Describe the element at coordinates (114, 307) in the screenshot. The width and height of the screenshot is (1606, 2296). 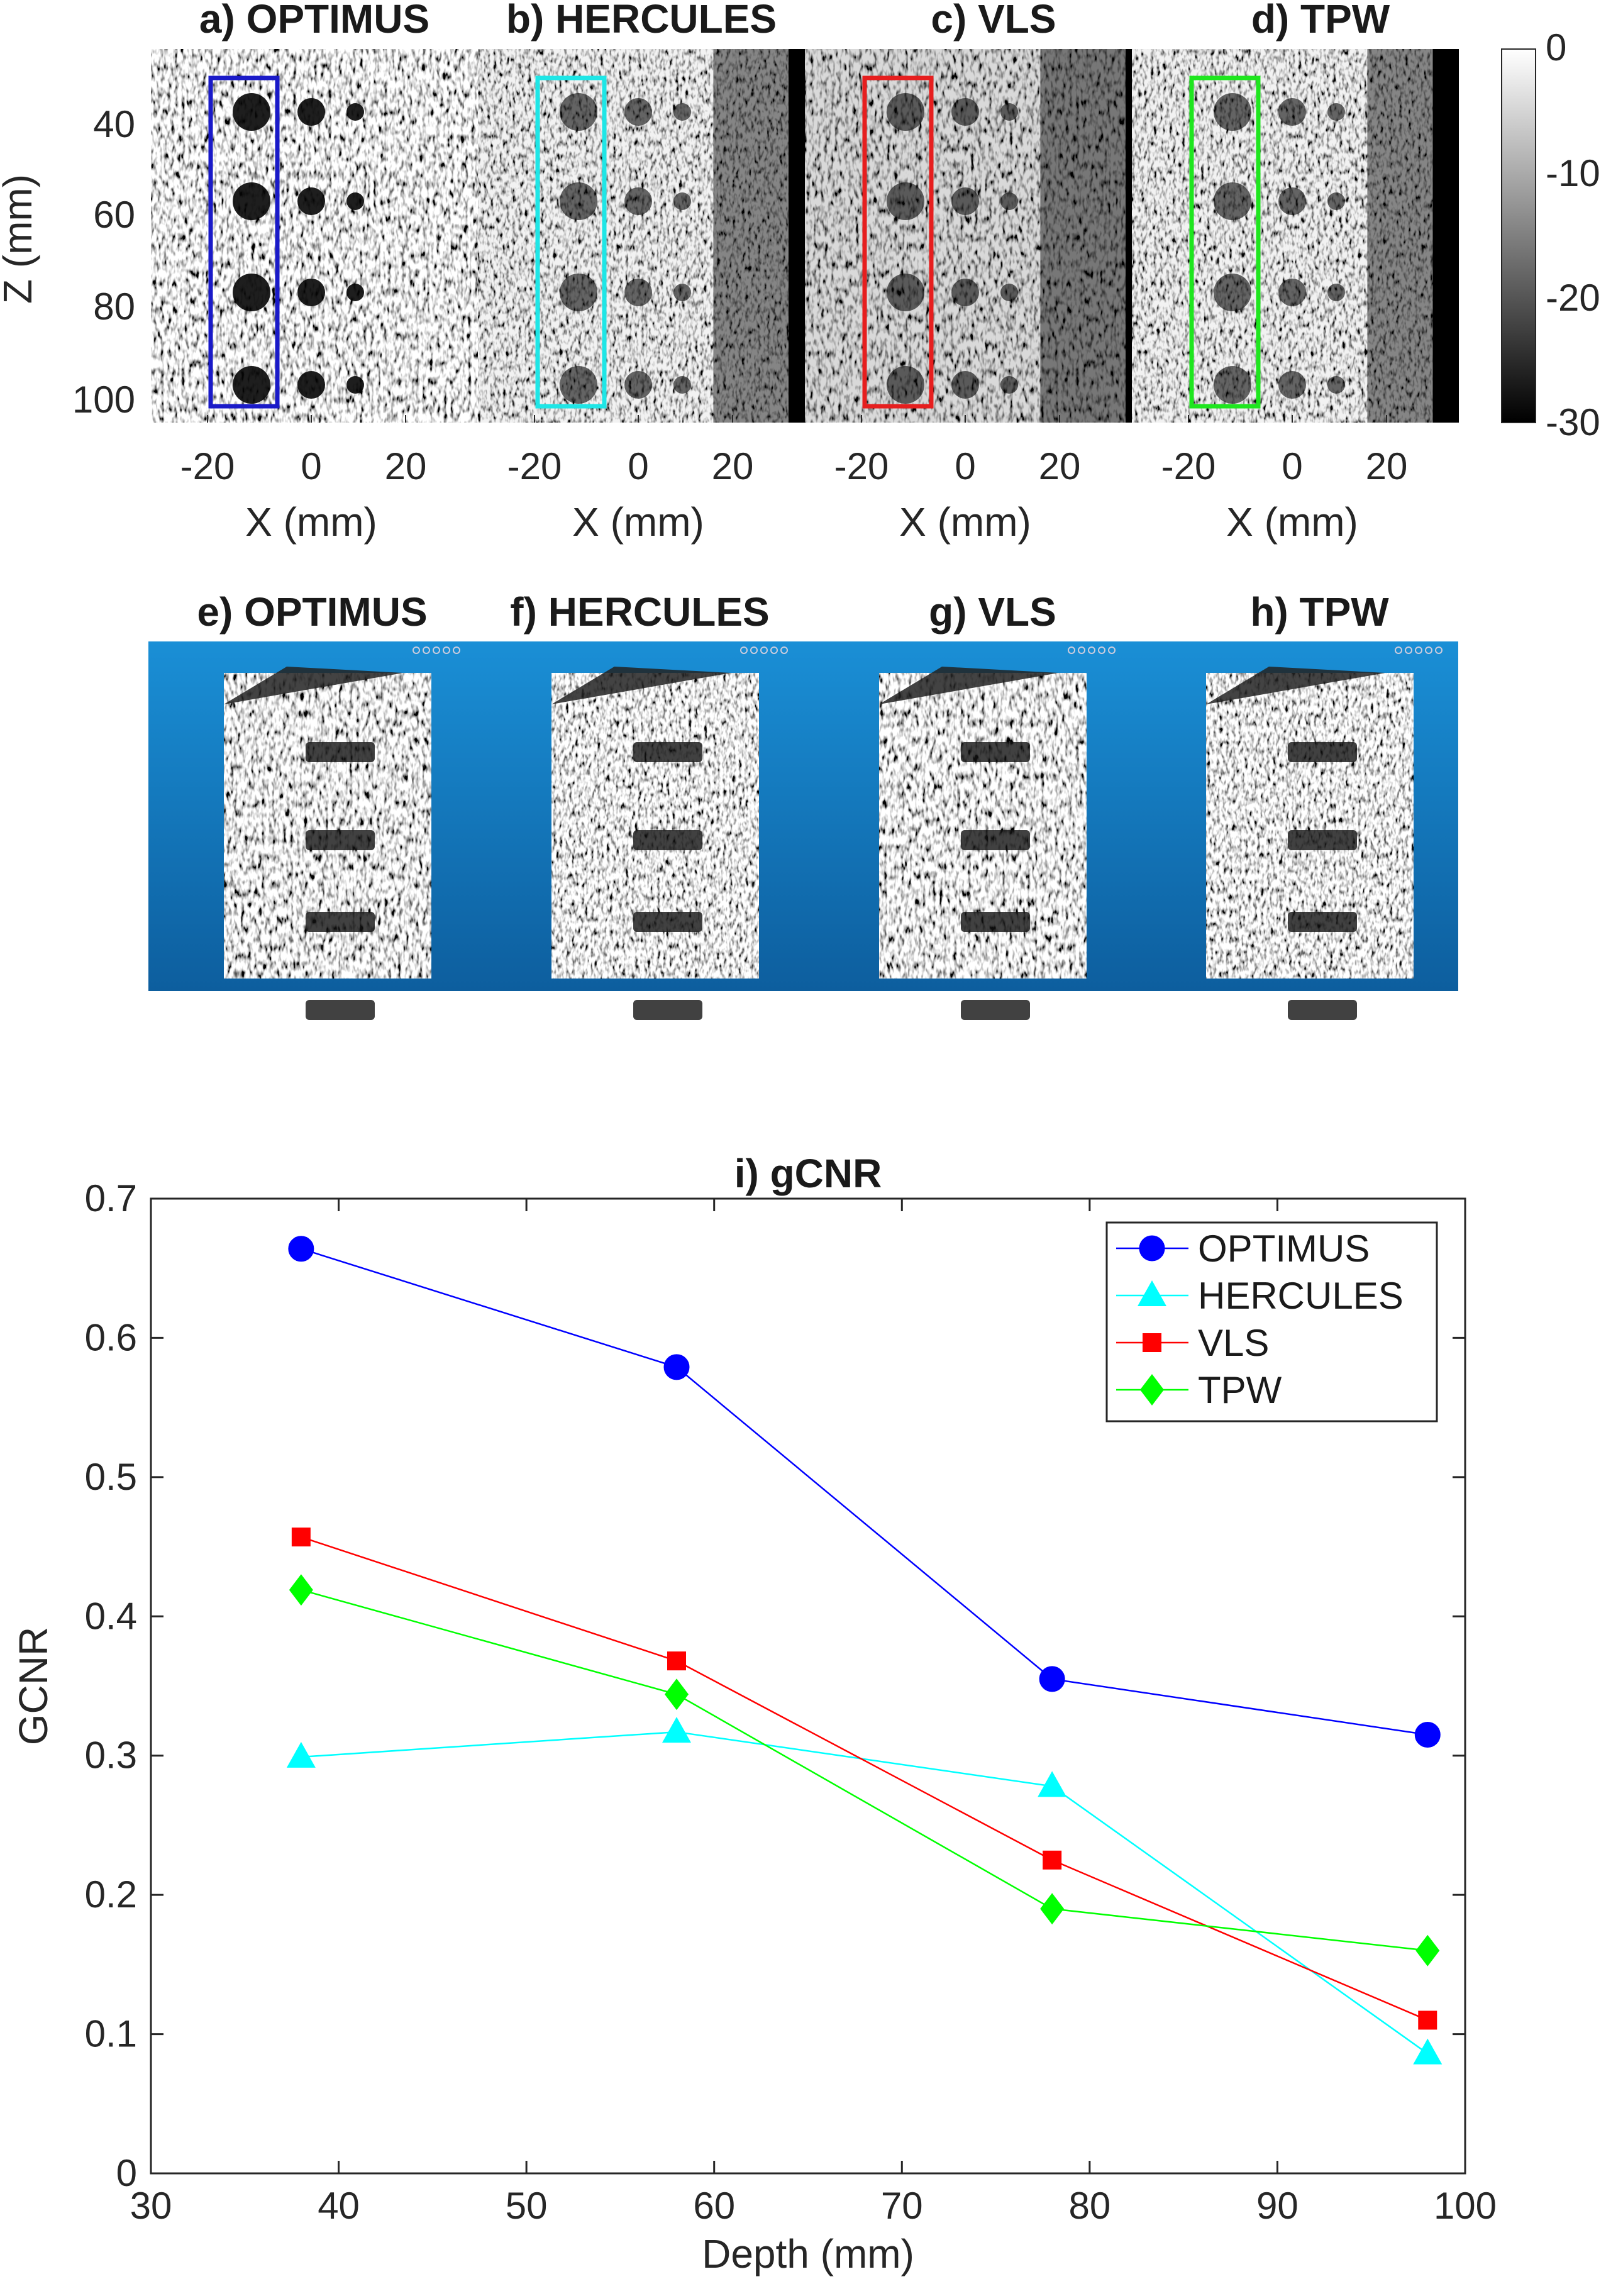
I see `y-tick-label: 80` at that location.